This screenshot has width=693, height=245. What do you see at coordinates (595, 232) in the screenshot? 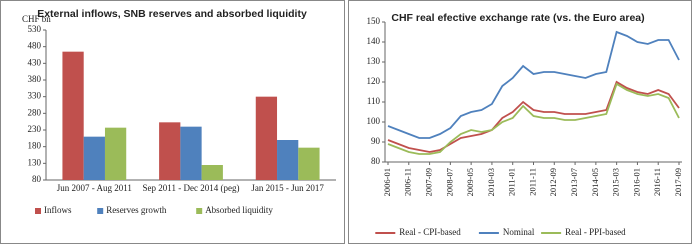
I see `legend-label: Real - PPI-based` at bounding box center [595, 232].